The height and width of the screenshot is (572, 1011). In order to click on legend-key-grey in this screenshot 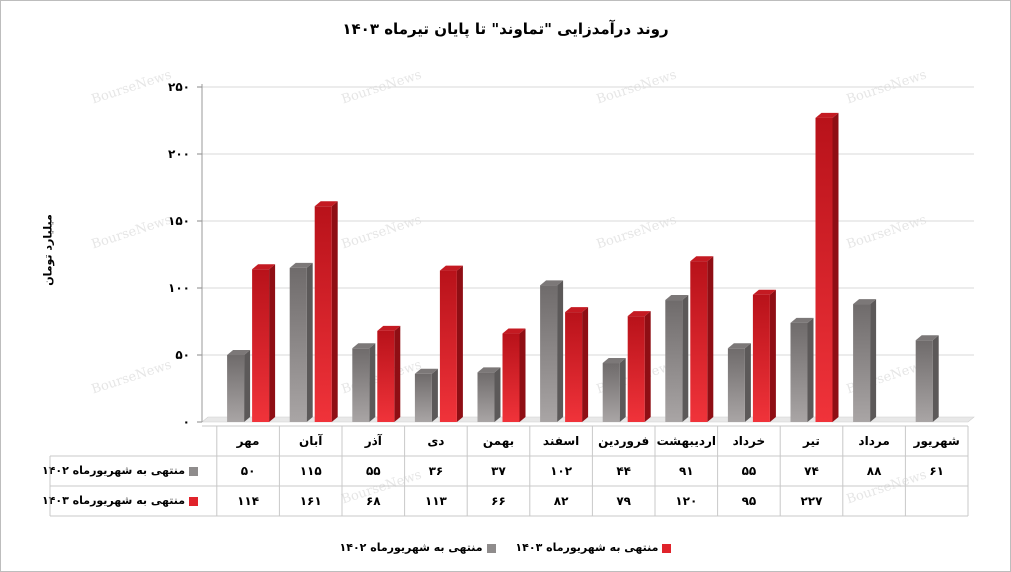, I will do `click(491, 548)`.